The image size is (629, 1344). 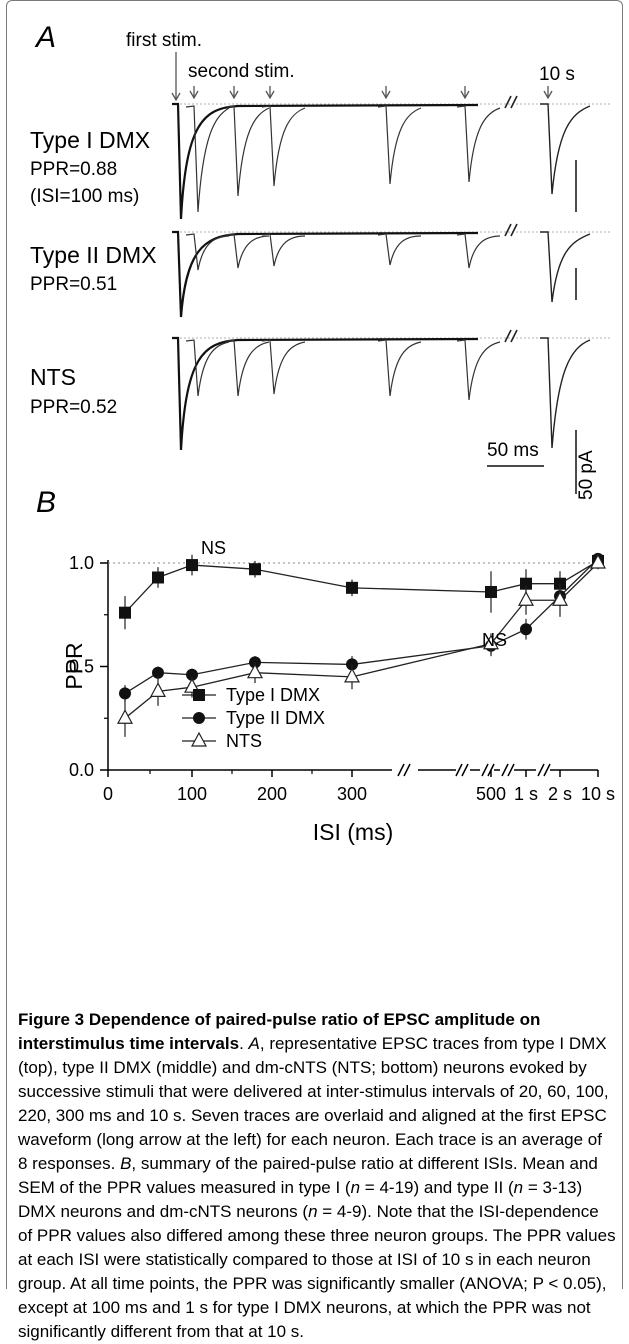 I want to click on x-tick-label: 1 s, so click(x=526, y=794).